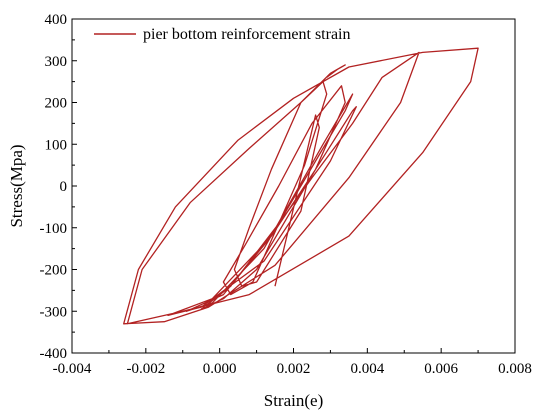 Image resolution: width=550 pixels, height=417 pixels. I want to click on y-axis-ticks: -400 -300 -200 -100 0 100 200 300 400, so click(58, 187).